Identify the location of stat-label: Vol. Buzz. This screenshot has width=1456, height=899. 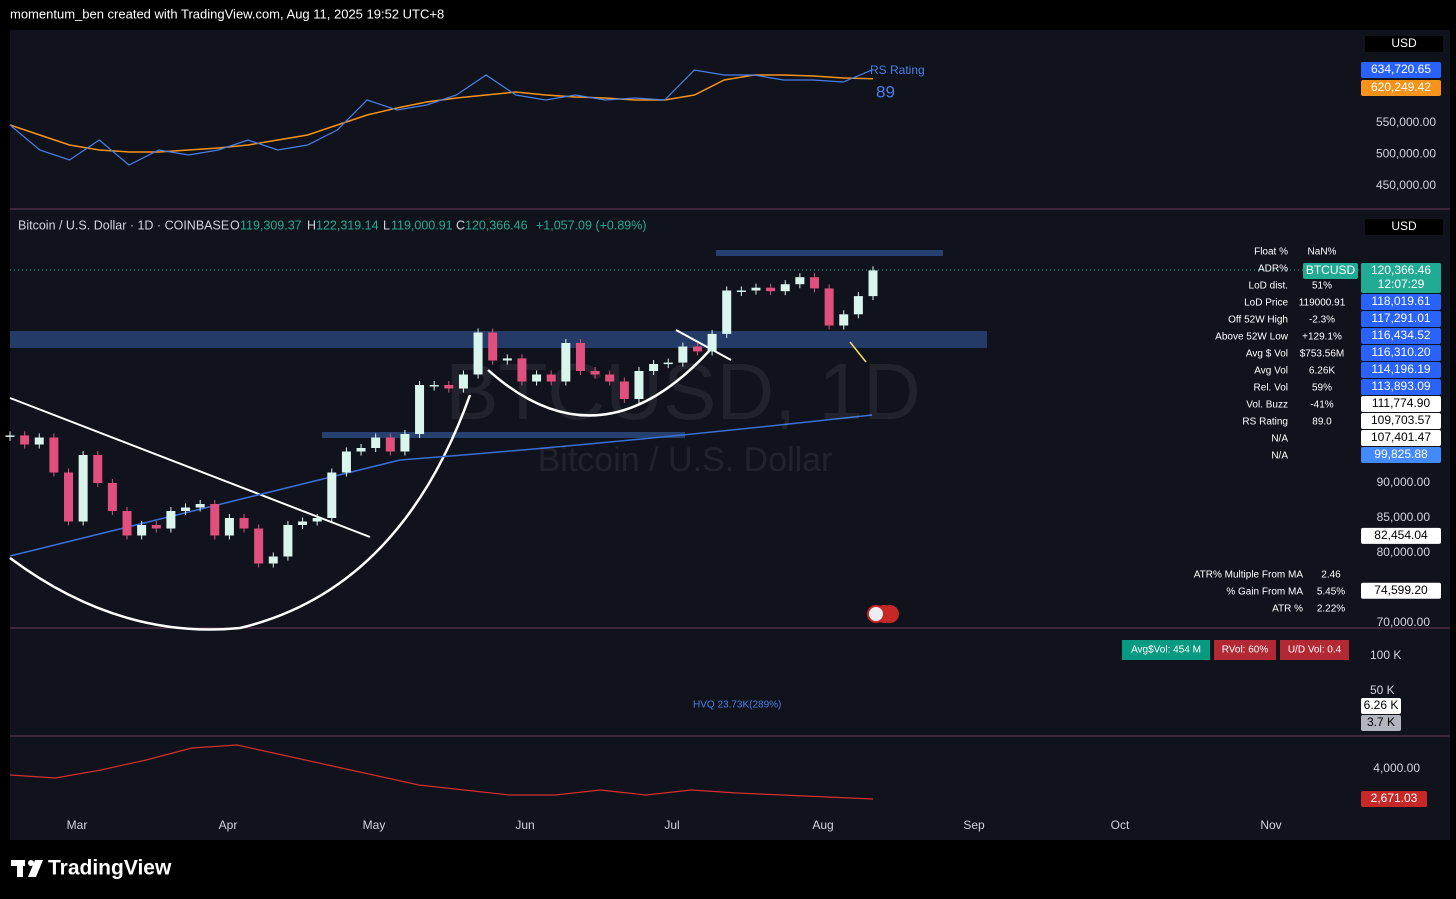
(1267, 405).